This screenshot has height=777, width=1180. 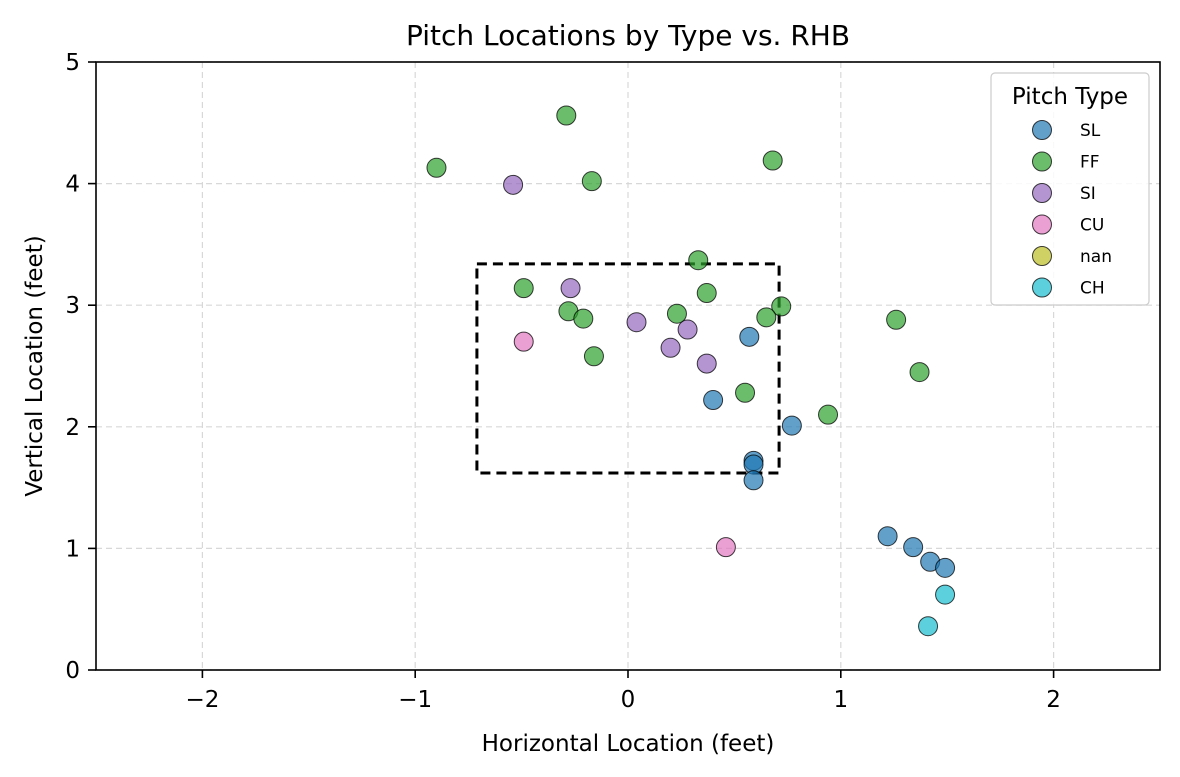 What do you see at coordinates (72, 63) in the screenshot?
I see `y-tick-label: 5` at bounding box center [72, 63].